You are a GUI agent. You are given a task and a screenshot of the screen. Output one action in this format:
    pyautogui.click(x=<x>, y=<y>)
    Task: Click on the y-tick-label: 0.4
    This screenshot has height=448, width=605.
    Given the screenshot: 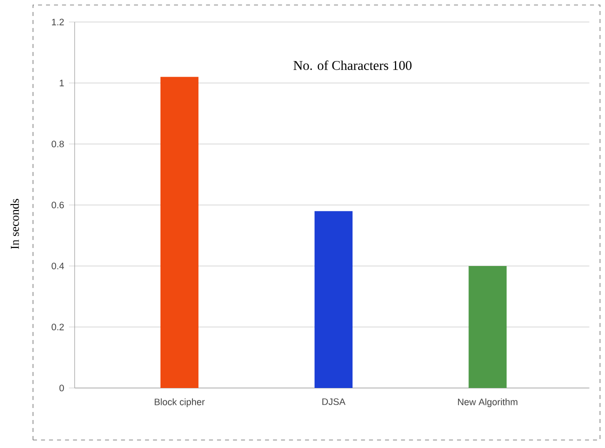 What is the action you would take?
    pyautogui.click(x=58, y=266)
    